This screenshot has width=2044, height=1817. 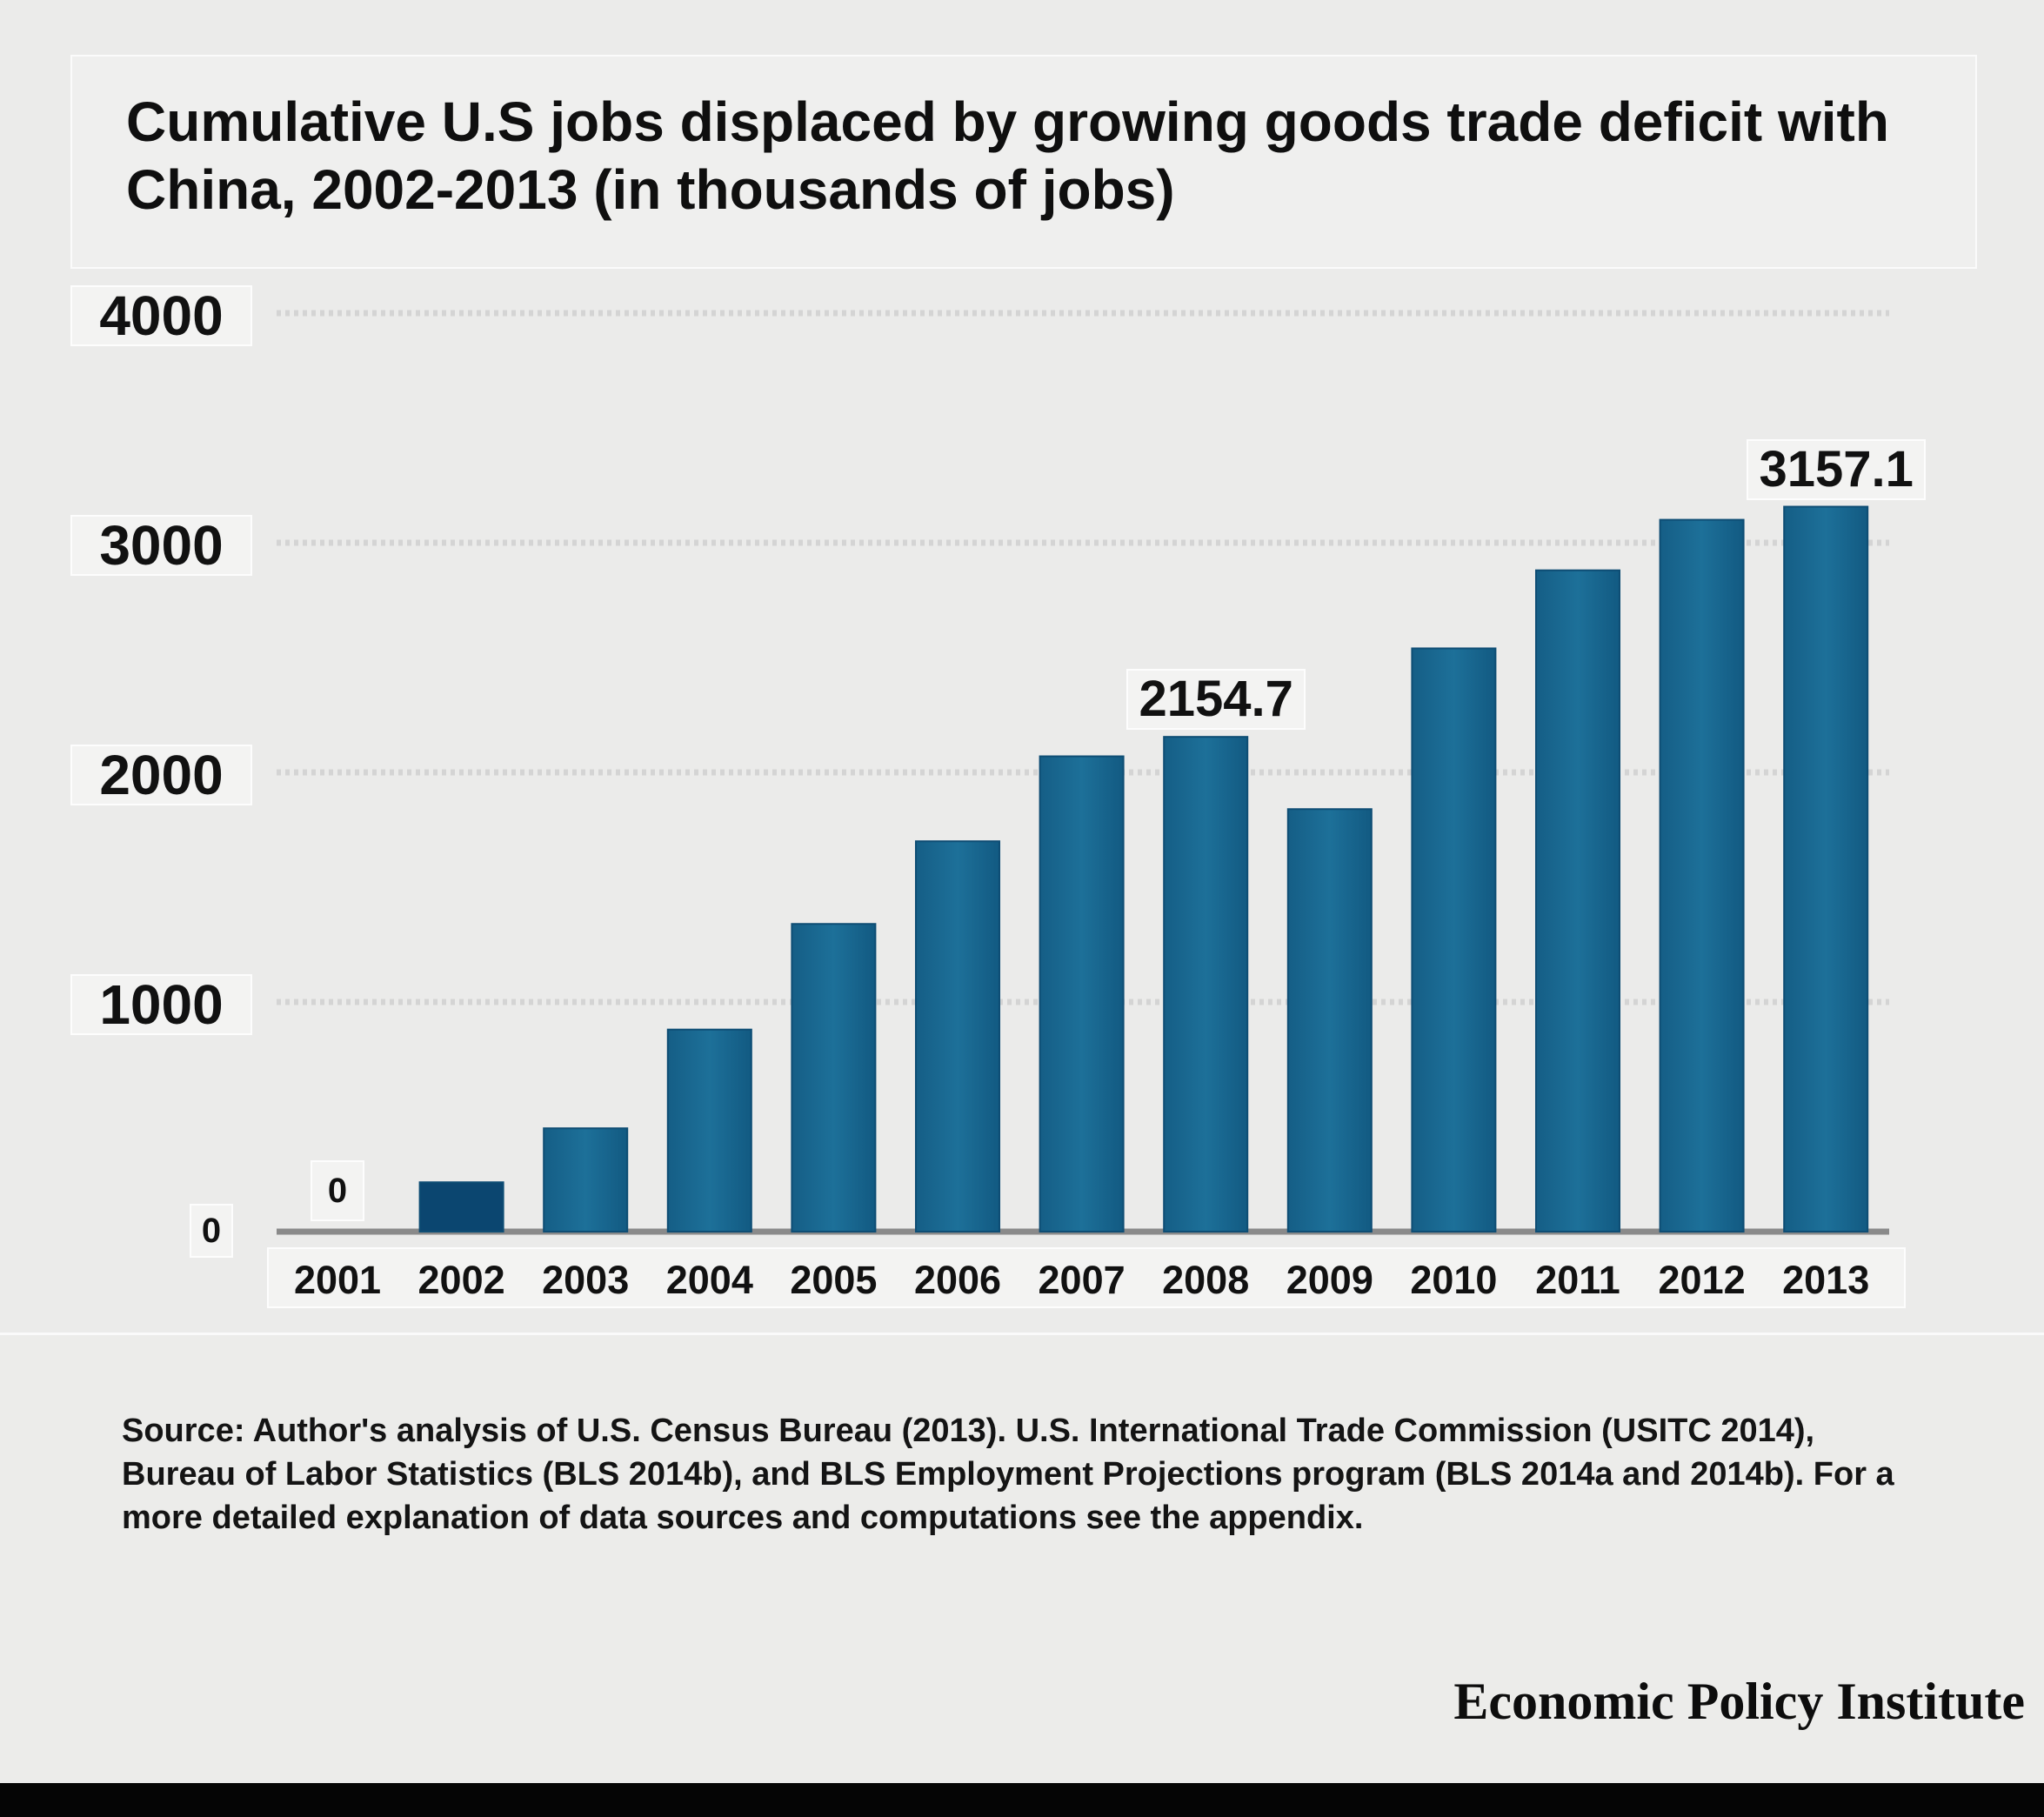 I want to click on bar-2007, so click(x=1082, y=993).